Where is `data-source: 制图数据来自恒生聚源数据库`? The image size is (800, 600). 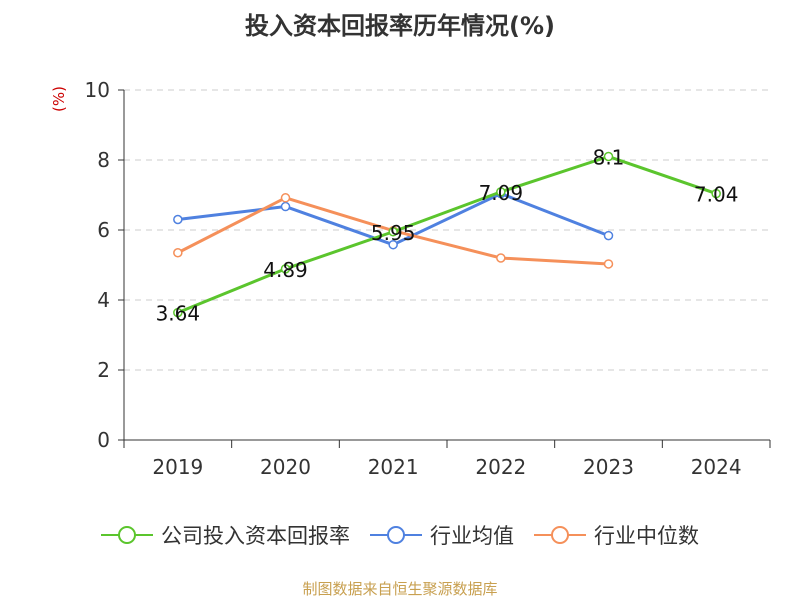
data-source: 制图数据来自恒生聚源数据库 is located at coordinates (400, 589).